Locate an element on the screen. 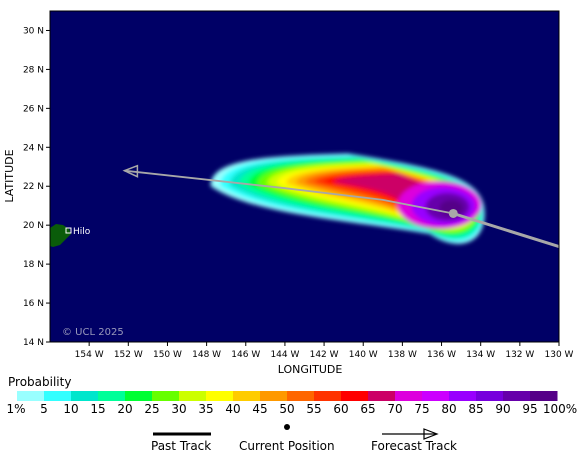 The height and width of the screenshot is (462, 580). copyright-label: © UCL 2025 is located at coordinates (93, 332).